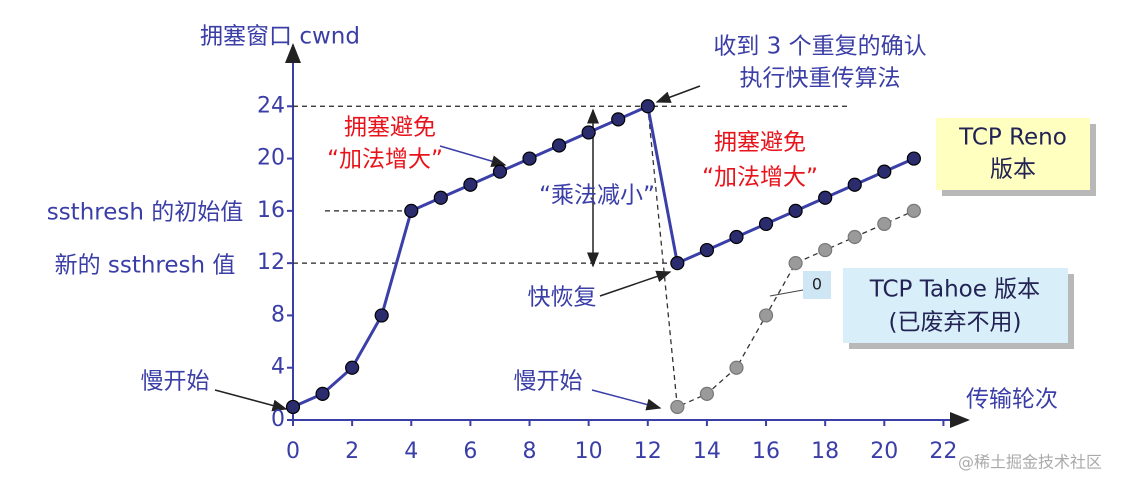 The width and height of the screenshot is (1122, 490). I want to click on x-tick-label: 4, so click(411, 451).